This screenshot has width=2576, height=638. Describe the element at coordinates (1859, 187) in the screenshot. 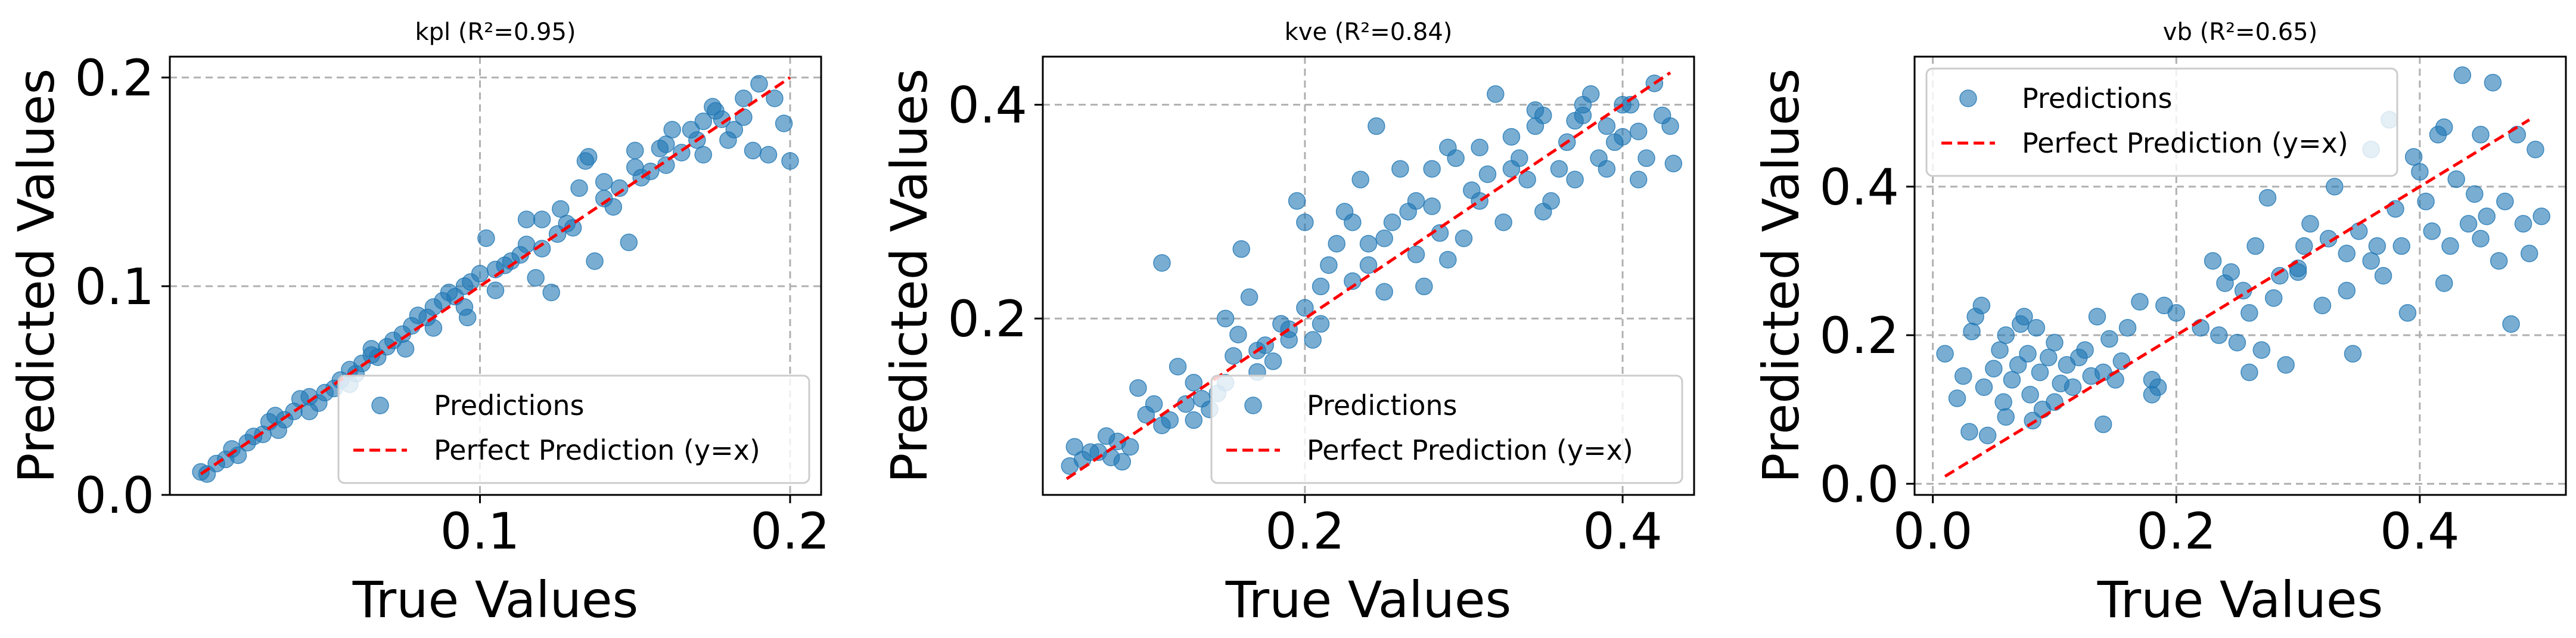

I see `y-tick-label: 0.4` at that location.